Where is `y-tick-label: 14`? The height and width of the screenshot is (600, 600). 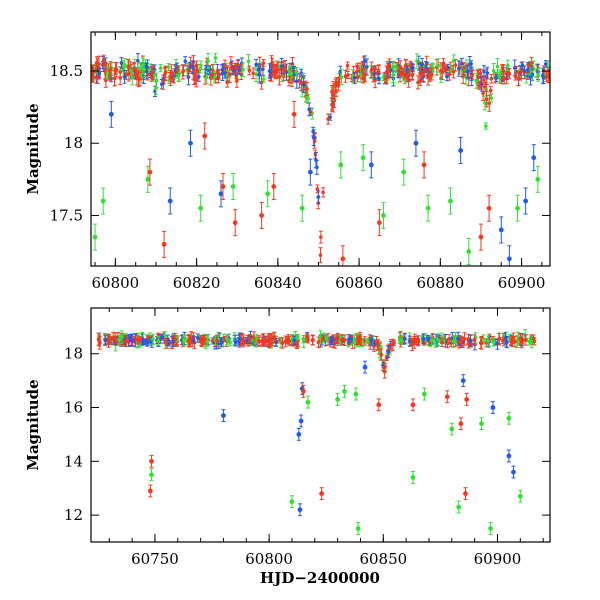 y-tick-label: 14 is located at coordinates (73, 461).